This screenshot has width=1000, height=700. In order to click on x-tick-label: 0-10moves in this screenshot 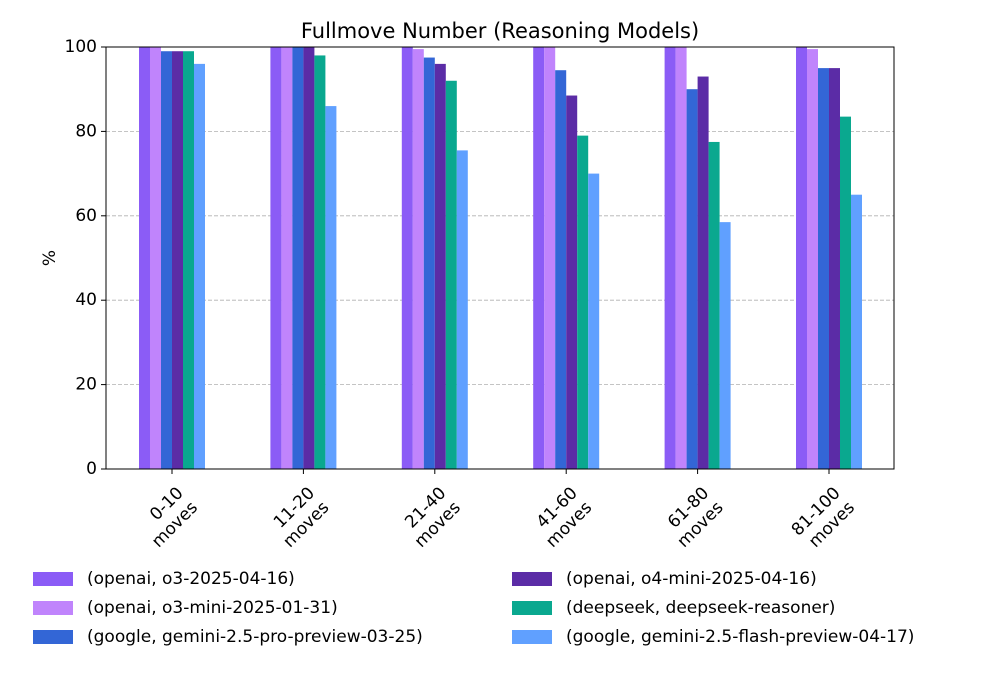, I will do `click(168, 517)`.